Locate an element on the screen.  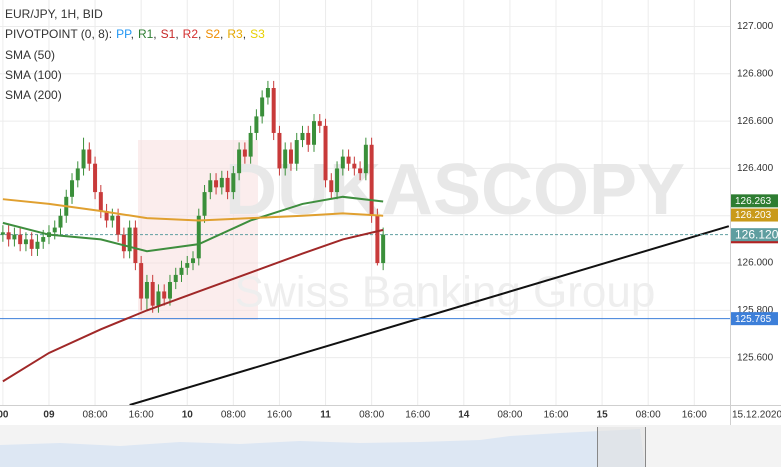
x-tick-label: 14 is located at coordinates (464, 415).